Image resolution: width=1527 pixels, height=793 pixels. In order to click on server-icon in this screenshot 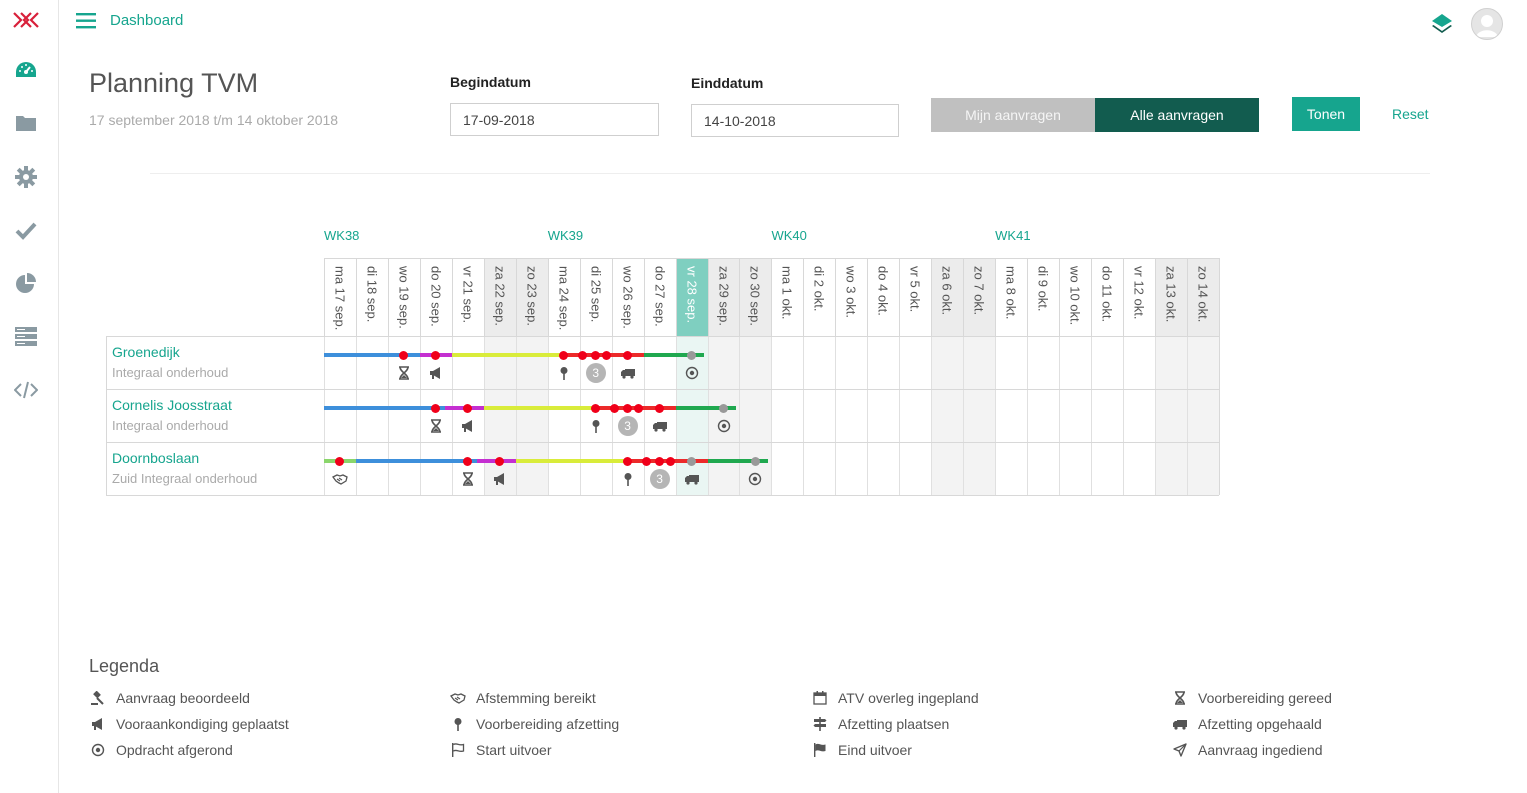, I will do `click(26, 336)`.